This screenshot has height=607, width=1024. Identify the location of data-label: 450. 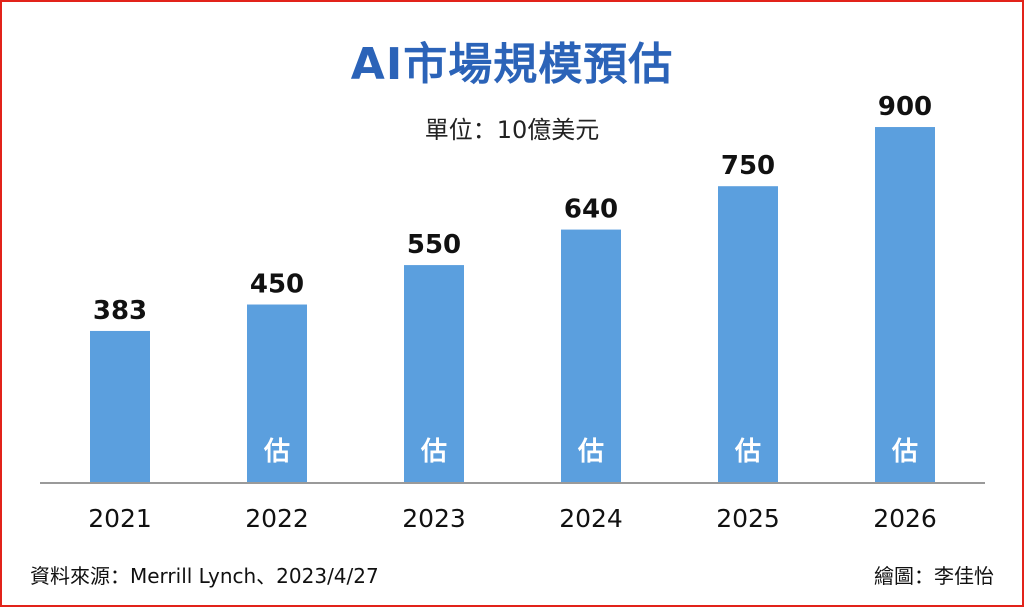
(277, 285).